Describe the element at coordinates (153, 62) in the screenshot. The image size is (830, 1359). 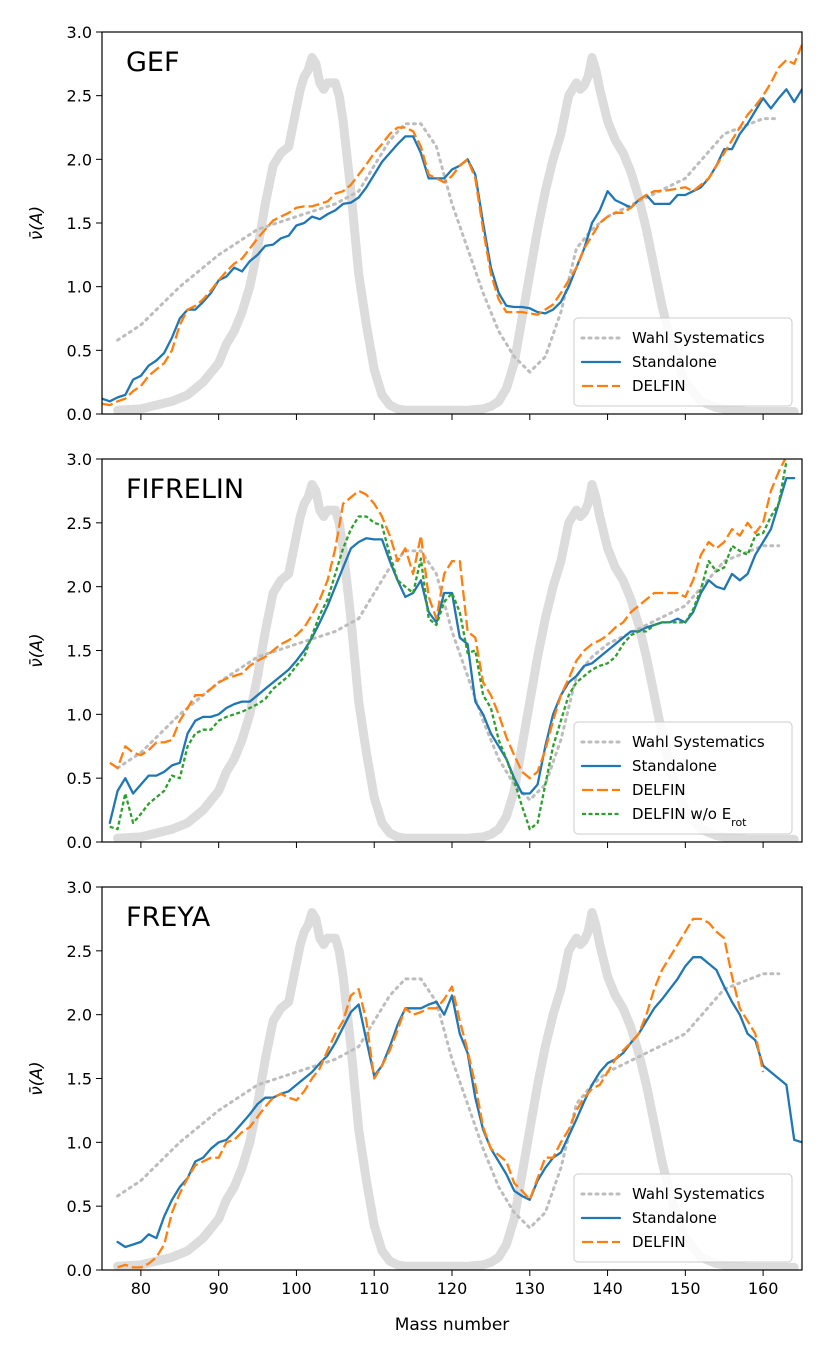
I see `panel-title: GEF` at that location.